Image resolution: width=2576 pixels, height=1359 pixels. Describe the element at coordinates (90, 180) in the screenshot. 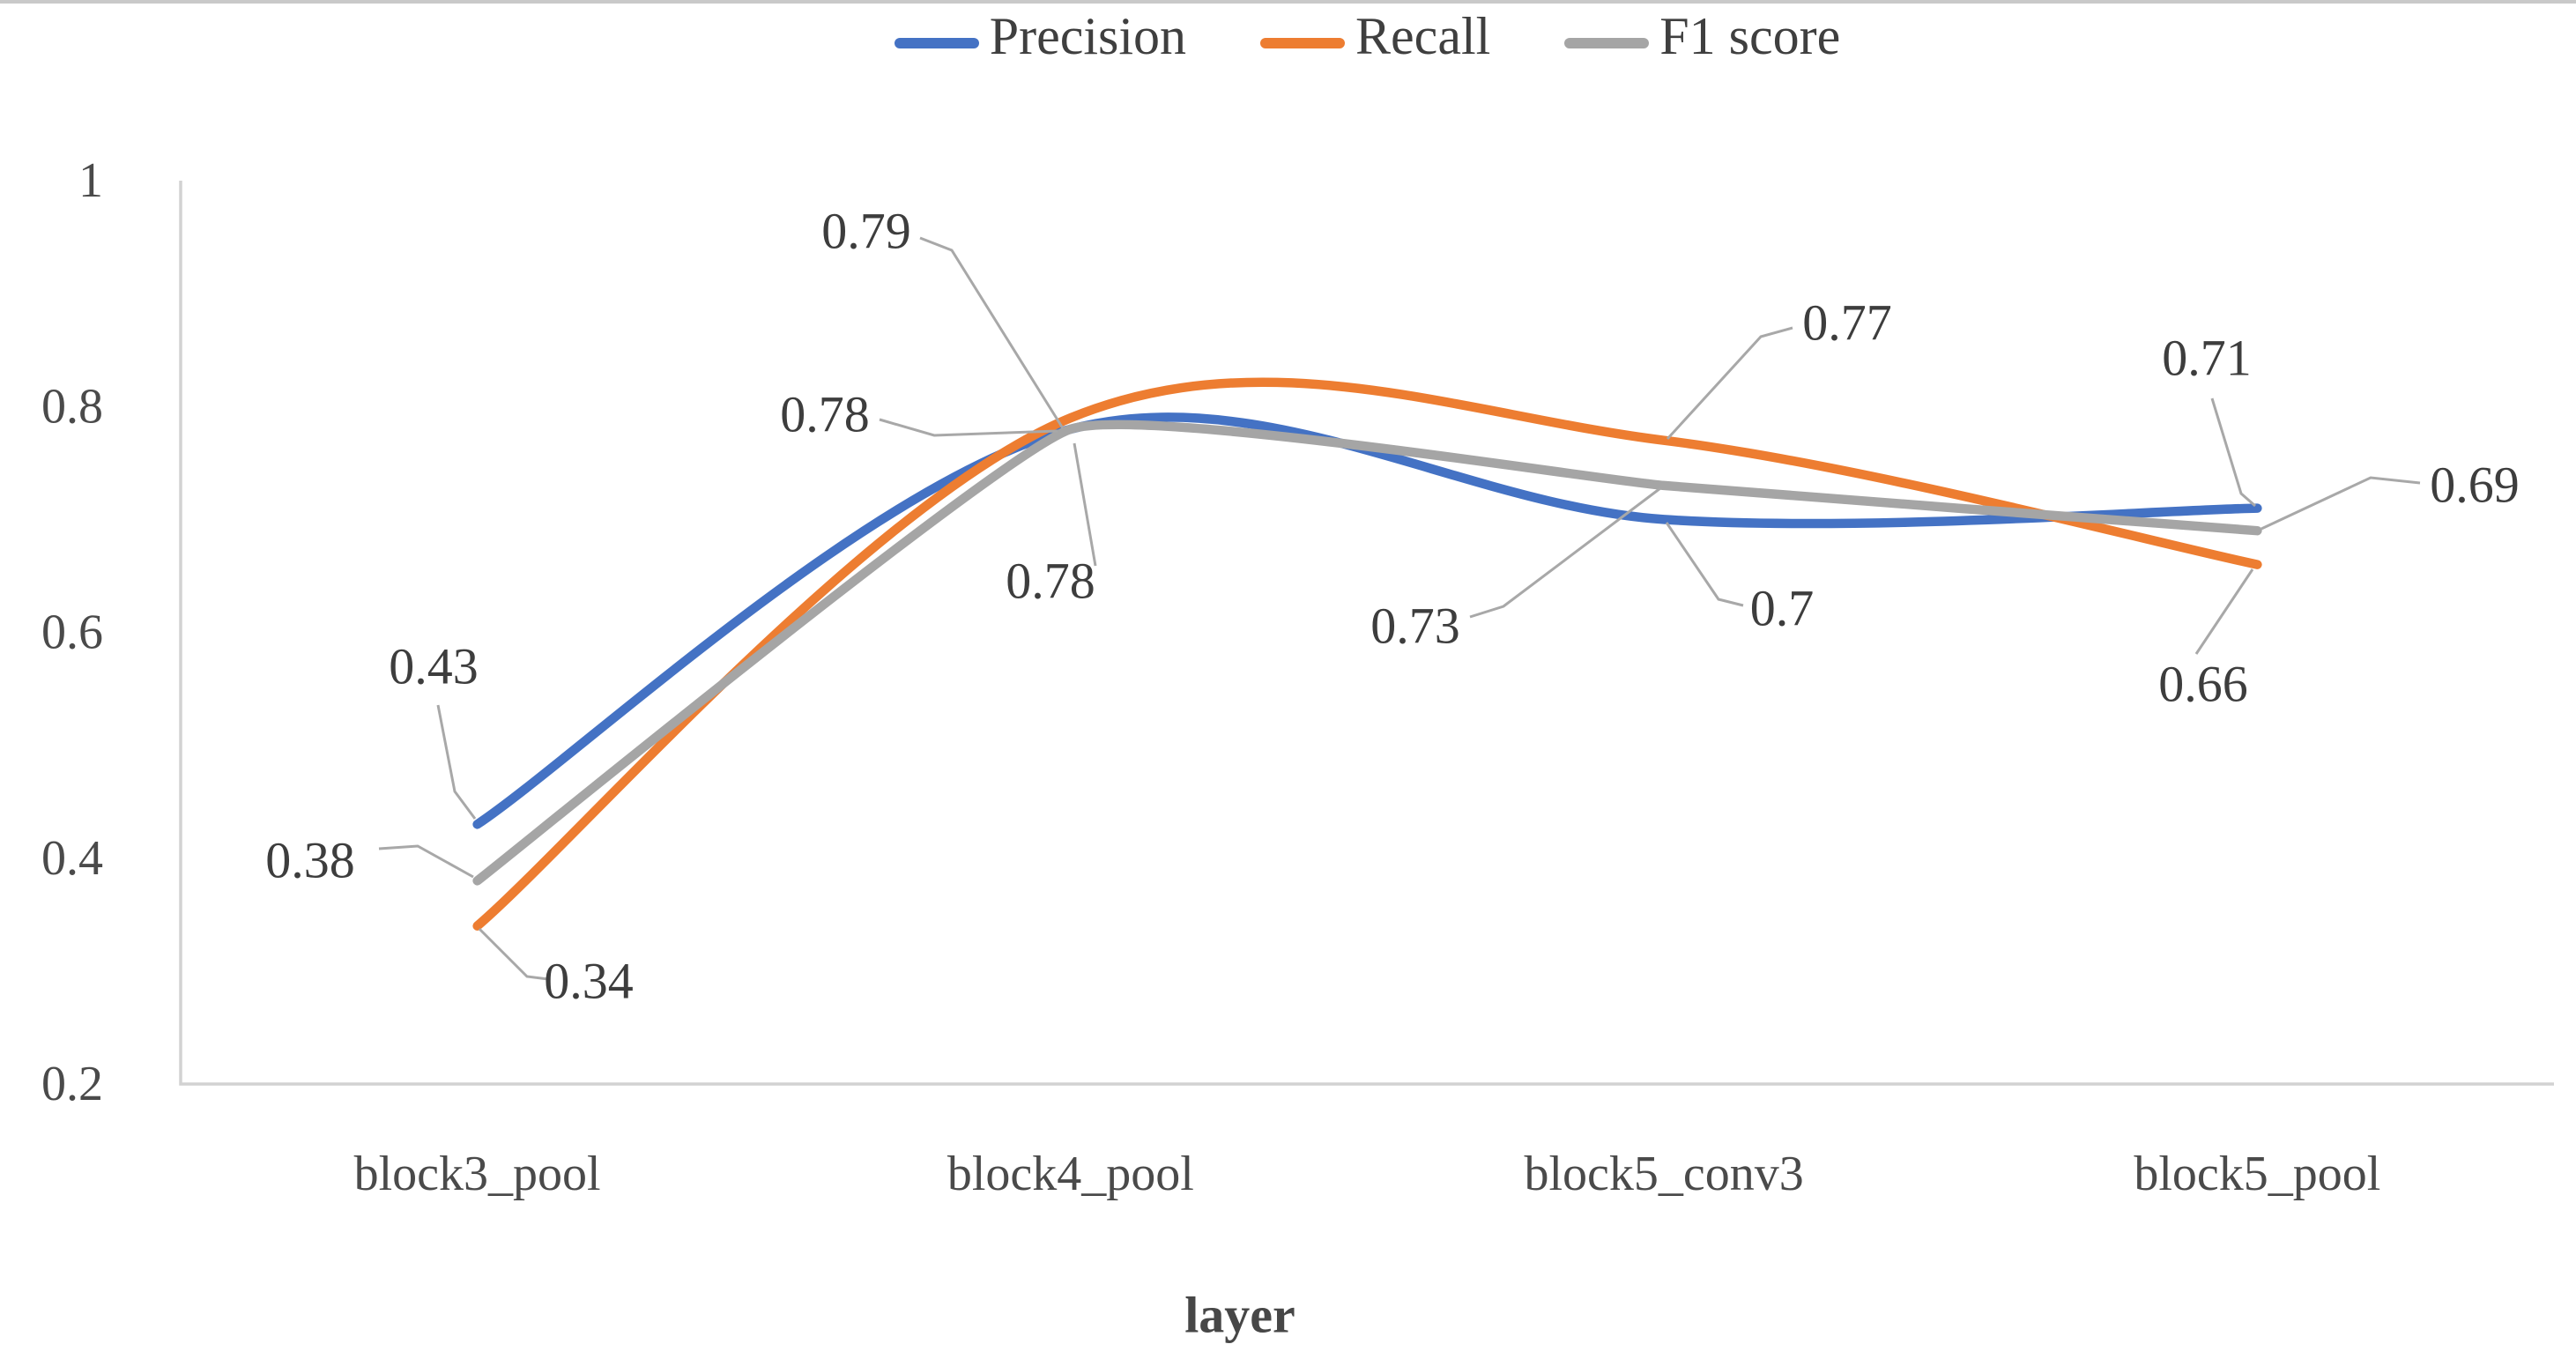

I see `y-tick-label-1: 1` at that location.